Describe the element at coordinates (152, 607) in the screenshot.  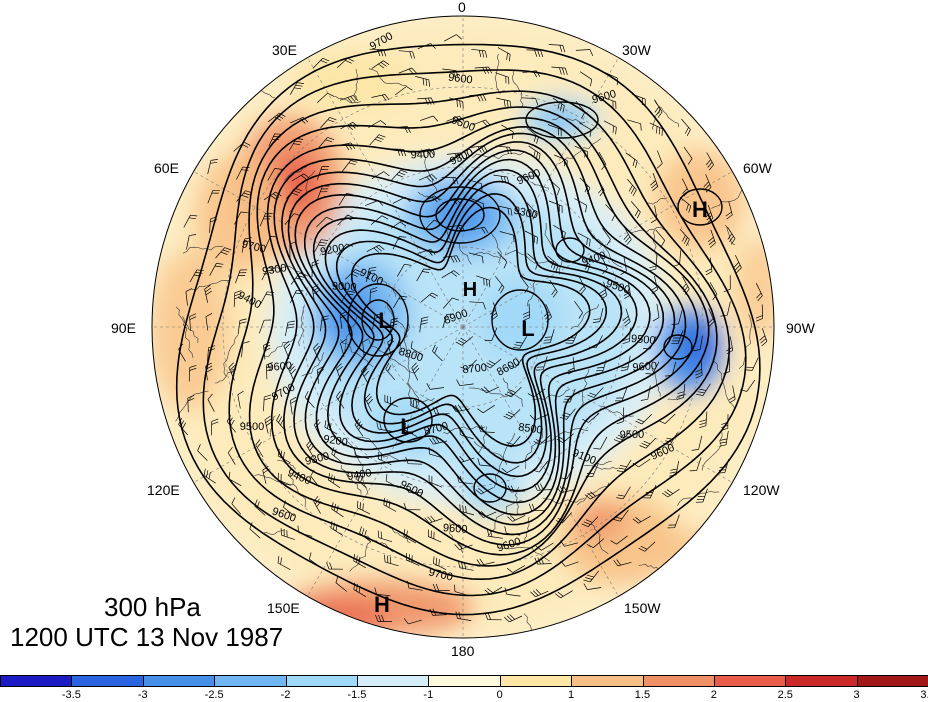
I see `pressure-level-title: 300 hPa` at that location.